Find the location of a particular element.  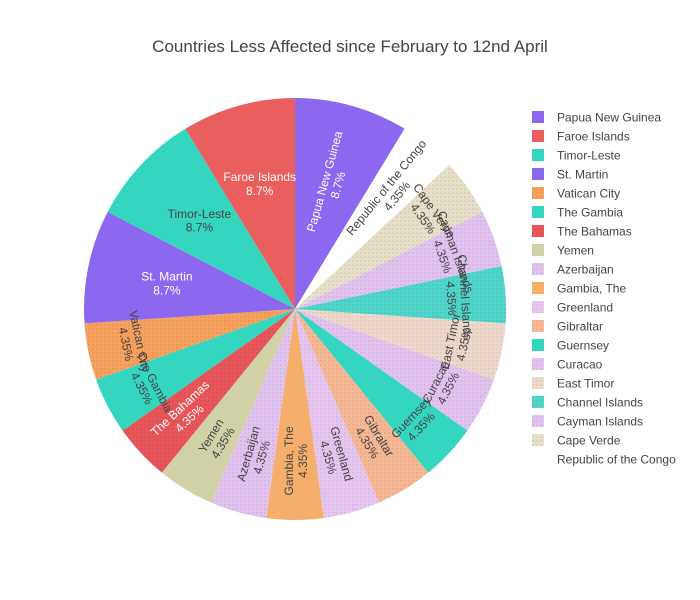

legend-label: Vatican City is located at coordinates (588, 194).